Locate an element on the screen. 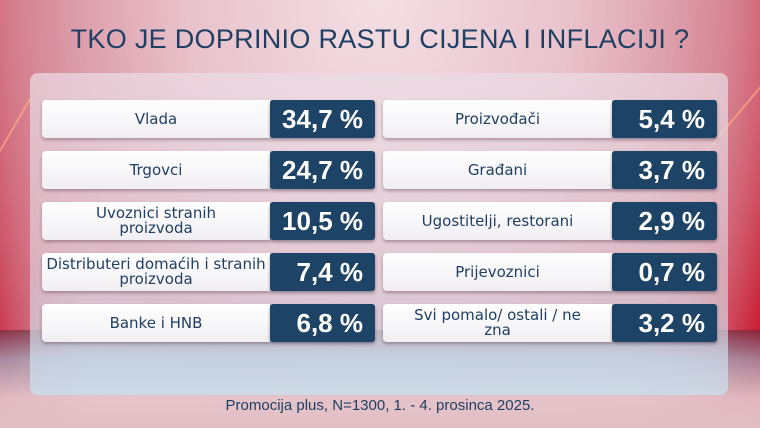 This screenshot has height=428, width=760. result-label: Uvoznici stranih proizvoda is located at coordinates (156, 221).